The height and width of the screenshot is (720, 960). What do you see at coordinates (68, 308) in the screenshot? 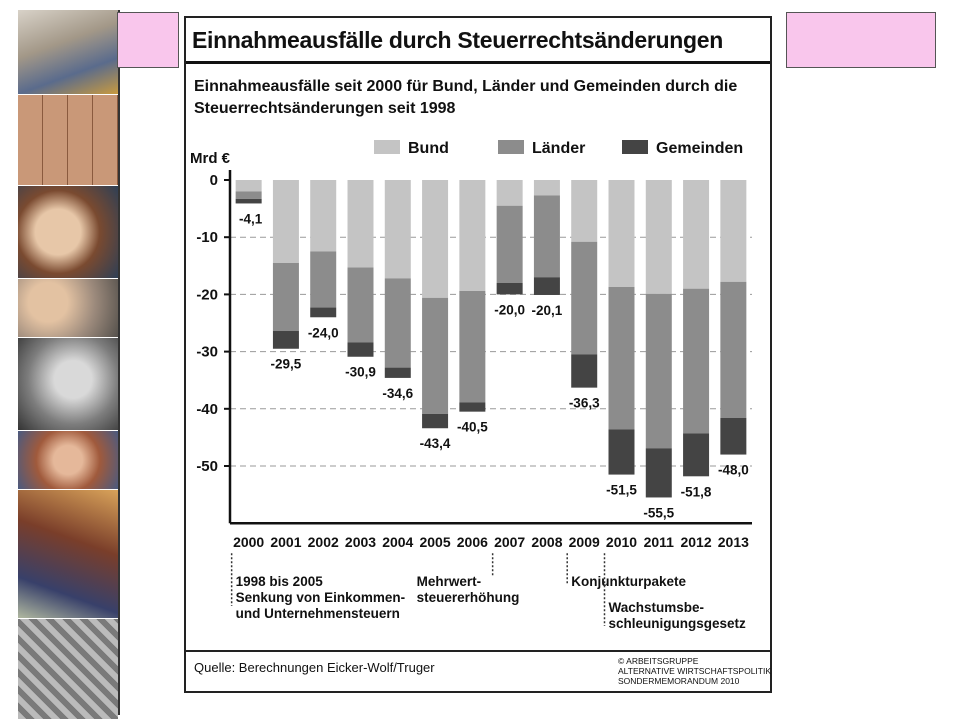
I see `photo-young-men` at bounding box center [68, 308].